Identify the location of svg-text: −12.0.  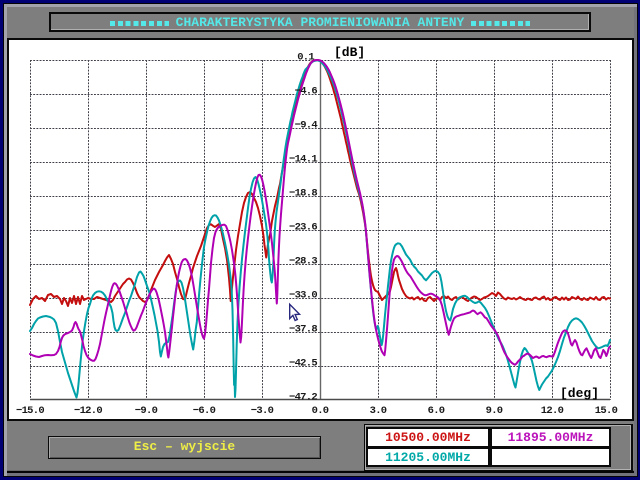
(88, 411).